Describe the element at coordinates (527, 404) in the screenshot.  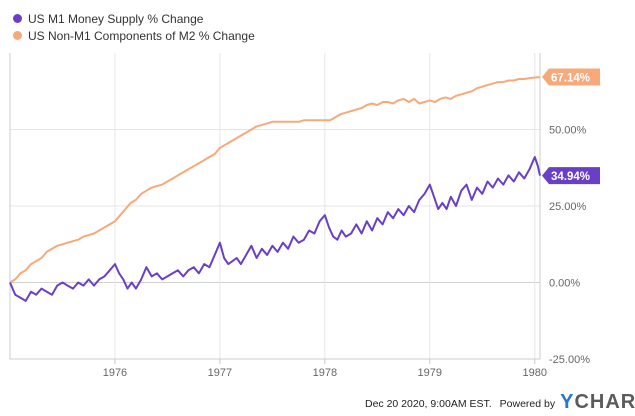
I see `footer-powered-by: Powered by` at that location.